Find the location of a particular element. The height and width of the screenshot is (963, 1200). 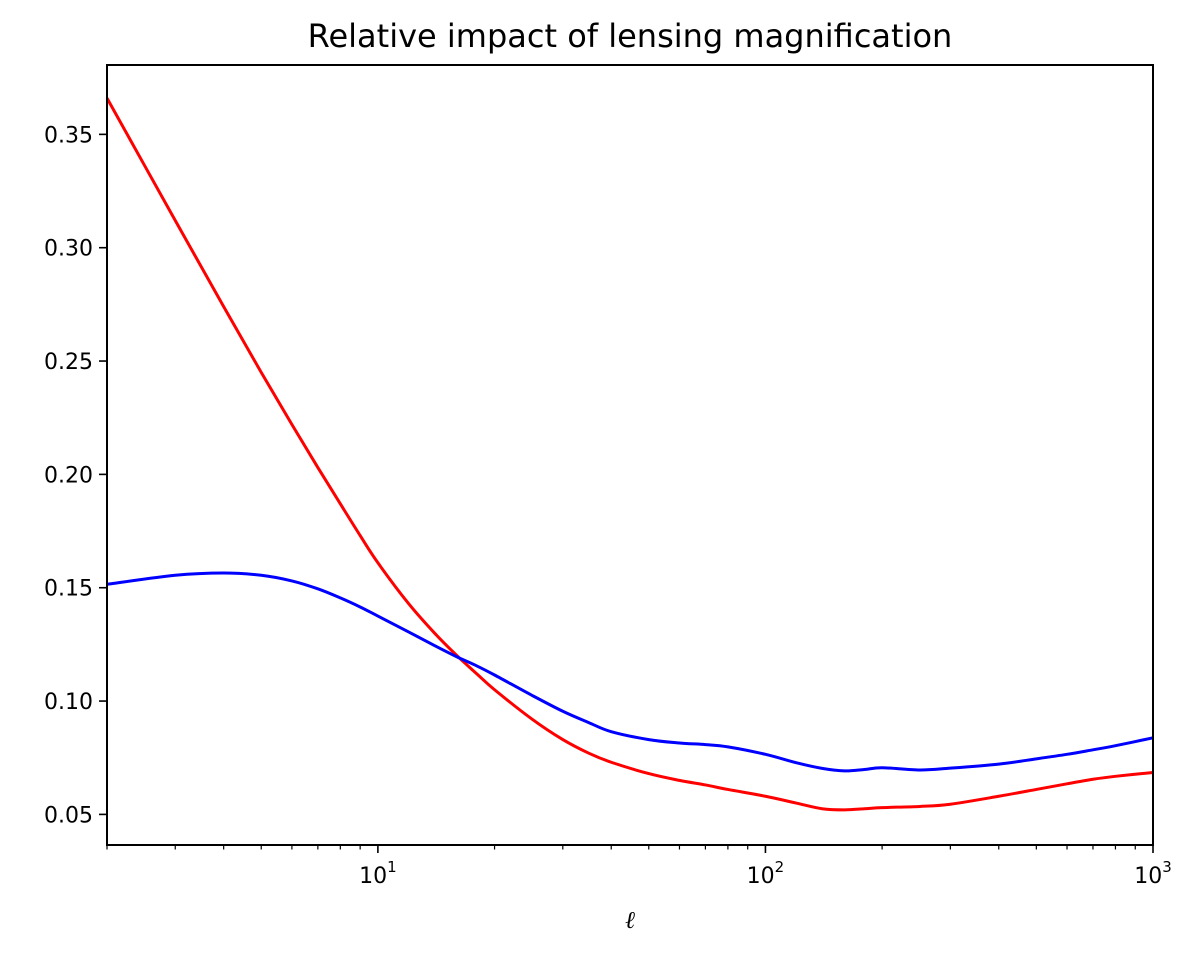

x-tick-label: 10¹ is located at coordinates (378, 873).